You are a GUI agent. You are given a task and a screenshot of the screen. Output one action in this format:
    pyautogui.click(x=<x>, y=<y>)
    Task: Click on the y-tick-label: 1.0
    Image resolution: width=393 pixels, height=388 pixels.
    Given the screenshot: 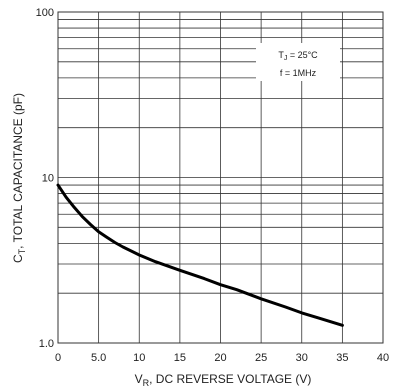 What is the action you would take?
    pyautogui.click(x=46, y=344)
    